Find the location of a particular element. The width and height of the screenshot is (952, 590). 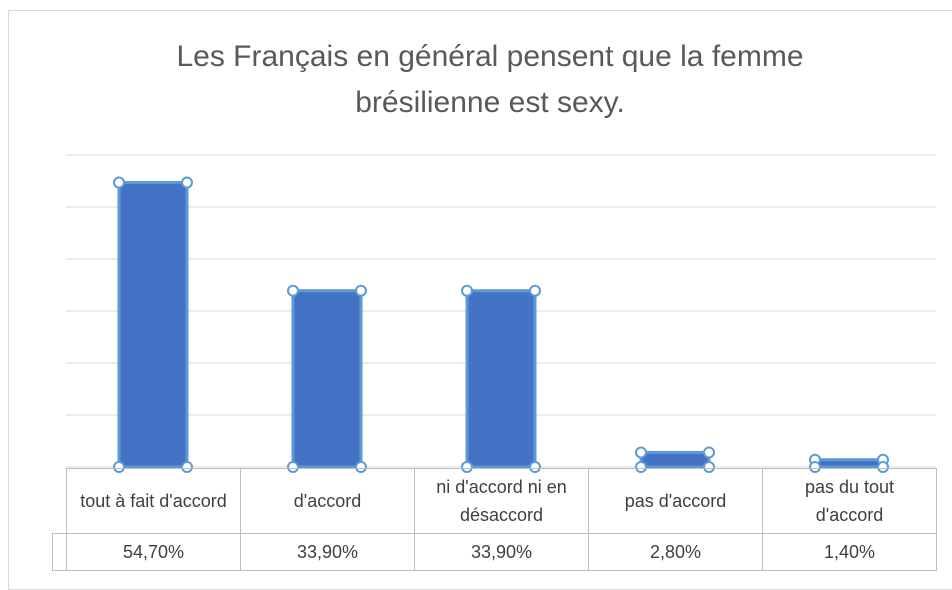

table-cell: tout à fait d'accord is located at coordinates (153, 501).